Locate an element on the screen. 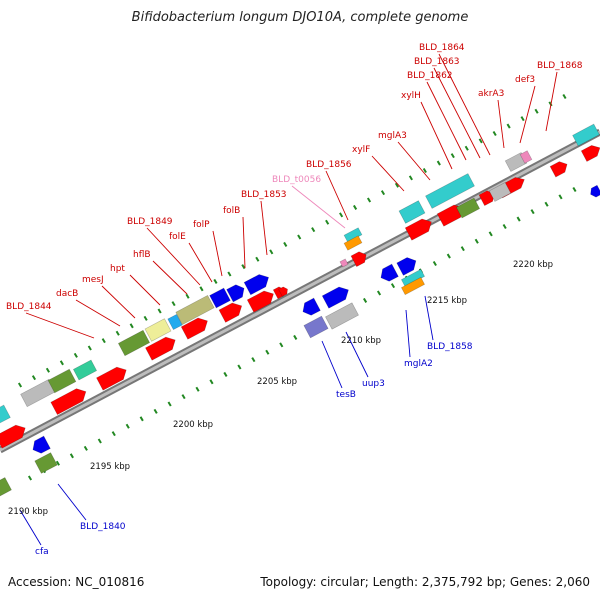 The image size is (600, 600). gene-label: mglA2 is located at coordinates (418, 364).